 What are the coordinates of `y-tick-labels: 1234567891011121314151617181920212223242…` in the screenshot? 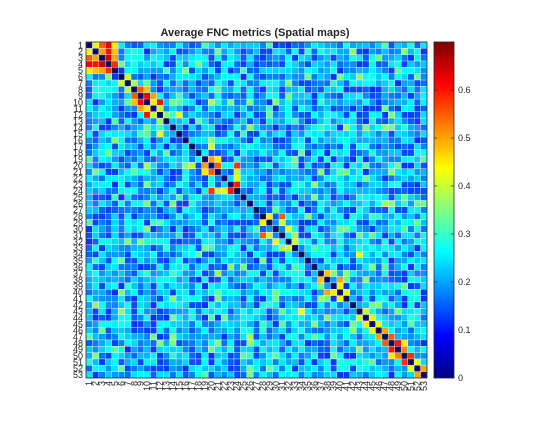 It's located at (78, 210).